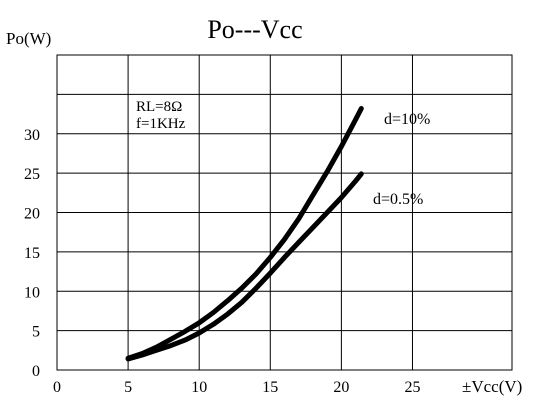 This screenshot has width=540, height=403. Describe the element at coordinates (159, 107) in the screenshot. I see `annotation-load: RL=8Ω` at that location.